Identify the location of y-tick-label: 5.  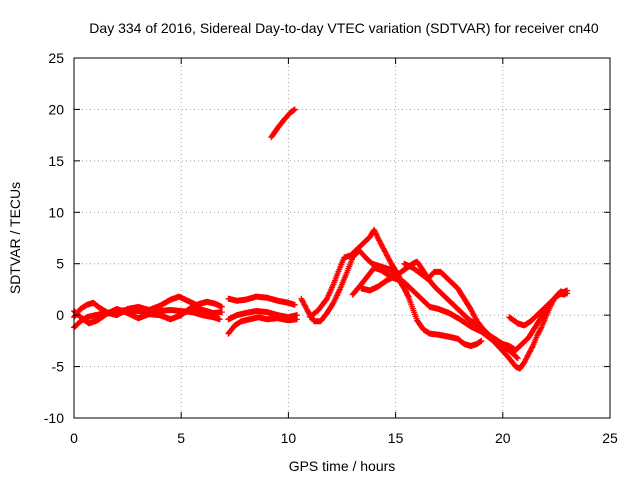
(60, 264).